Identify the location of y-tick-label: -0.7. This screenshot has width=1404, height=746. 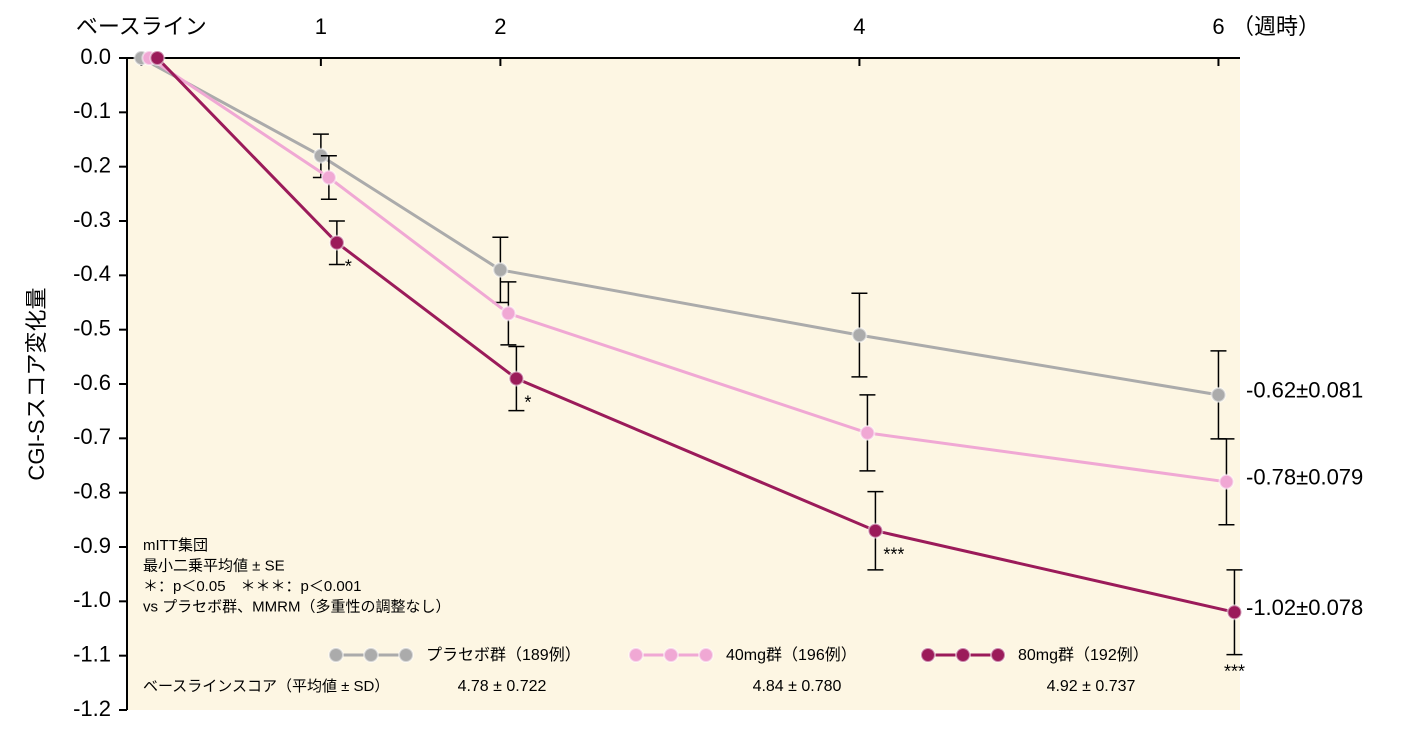
(92, 436).